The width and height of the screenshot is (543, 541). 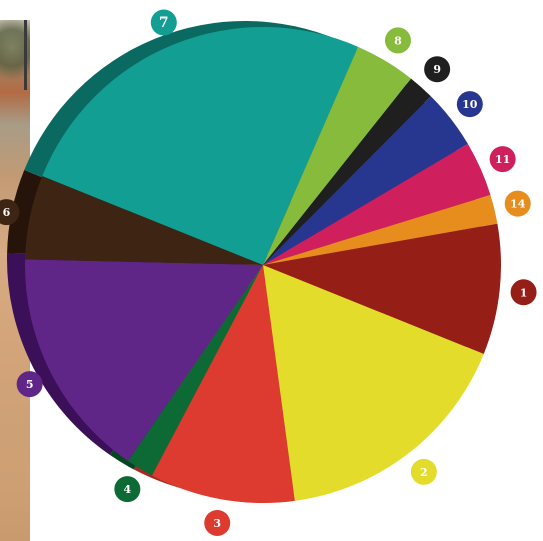 I want to click on slice-badge-label-3: 3, so click(x=217, y=523).